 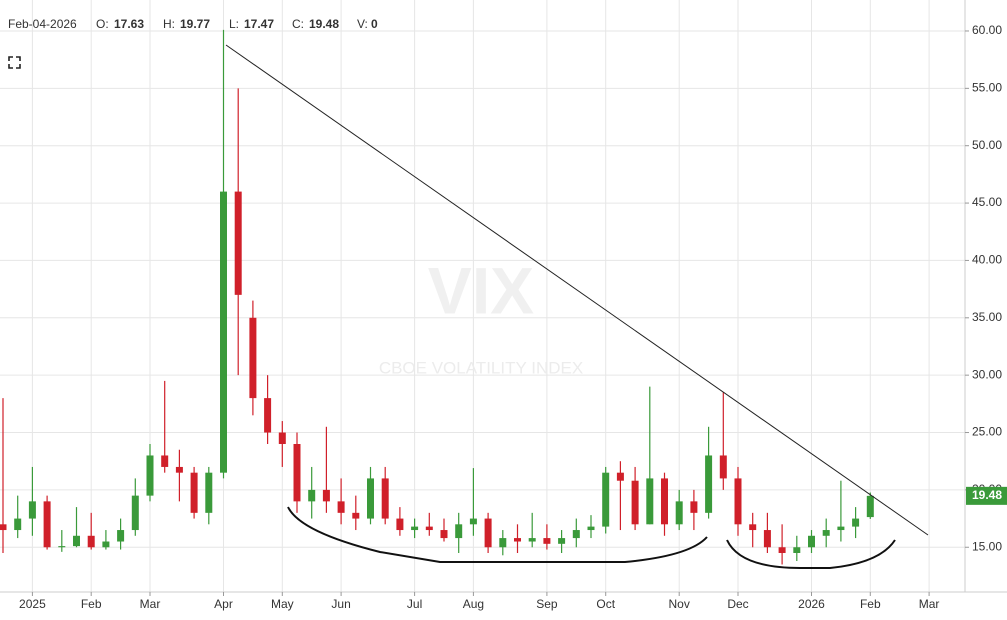 What do you see at coordinates (605, 604) in the screenshot?
I see `x-tick-label: Oct` at bounding box center [605, 604].